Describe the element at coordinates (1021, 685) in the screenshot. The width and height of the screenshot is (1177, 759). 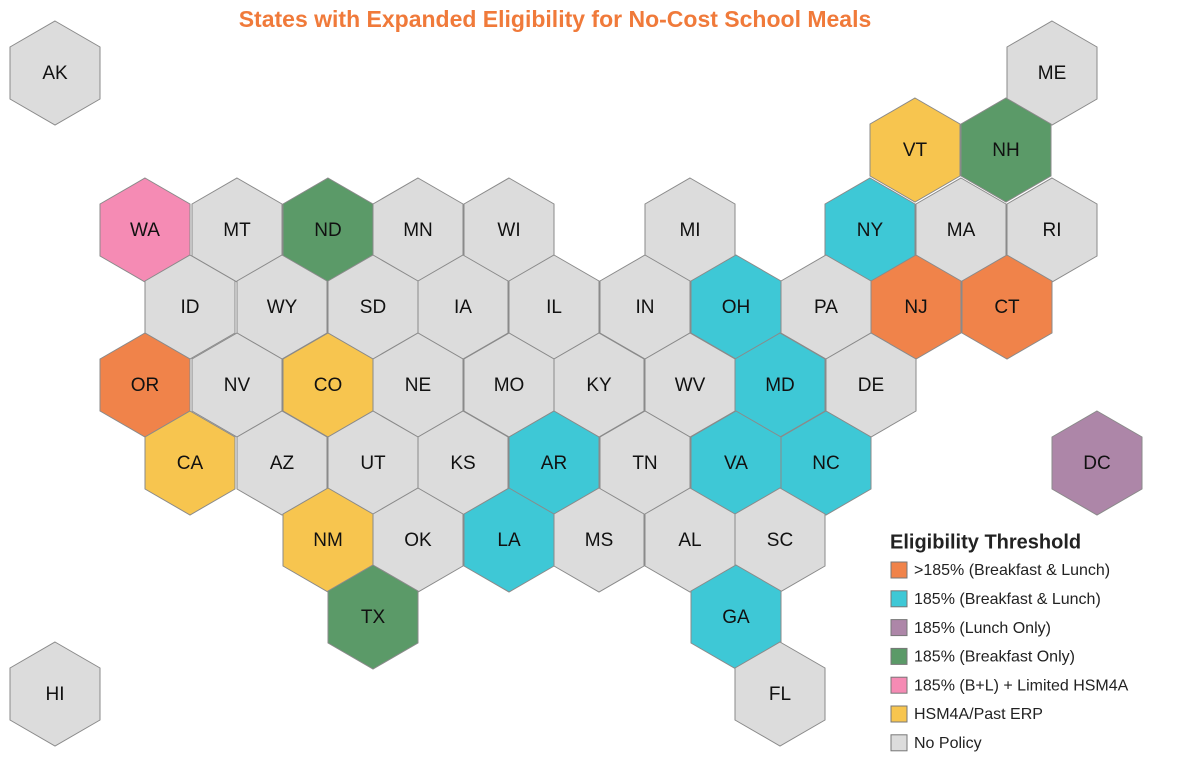
I see `legend-label: 185% (B+L) + Limited HSM4A` at that location.